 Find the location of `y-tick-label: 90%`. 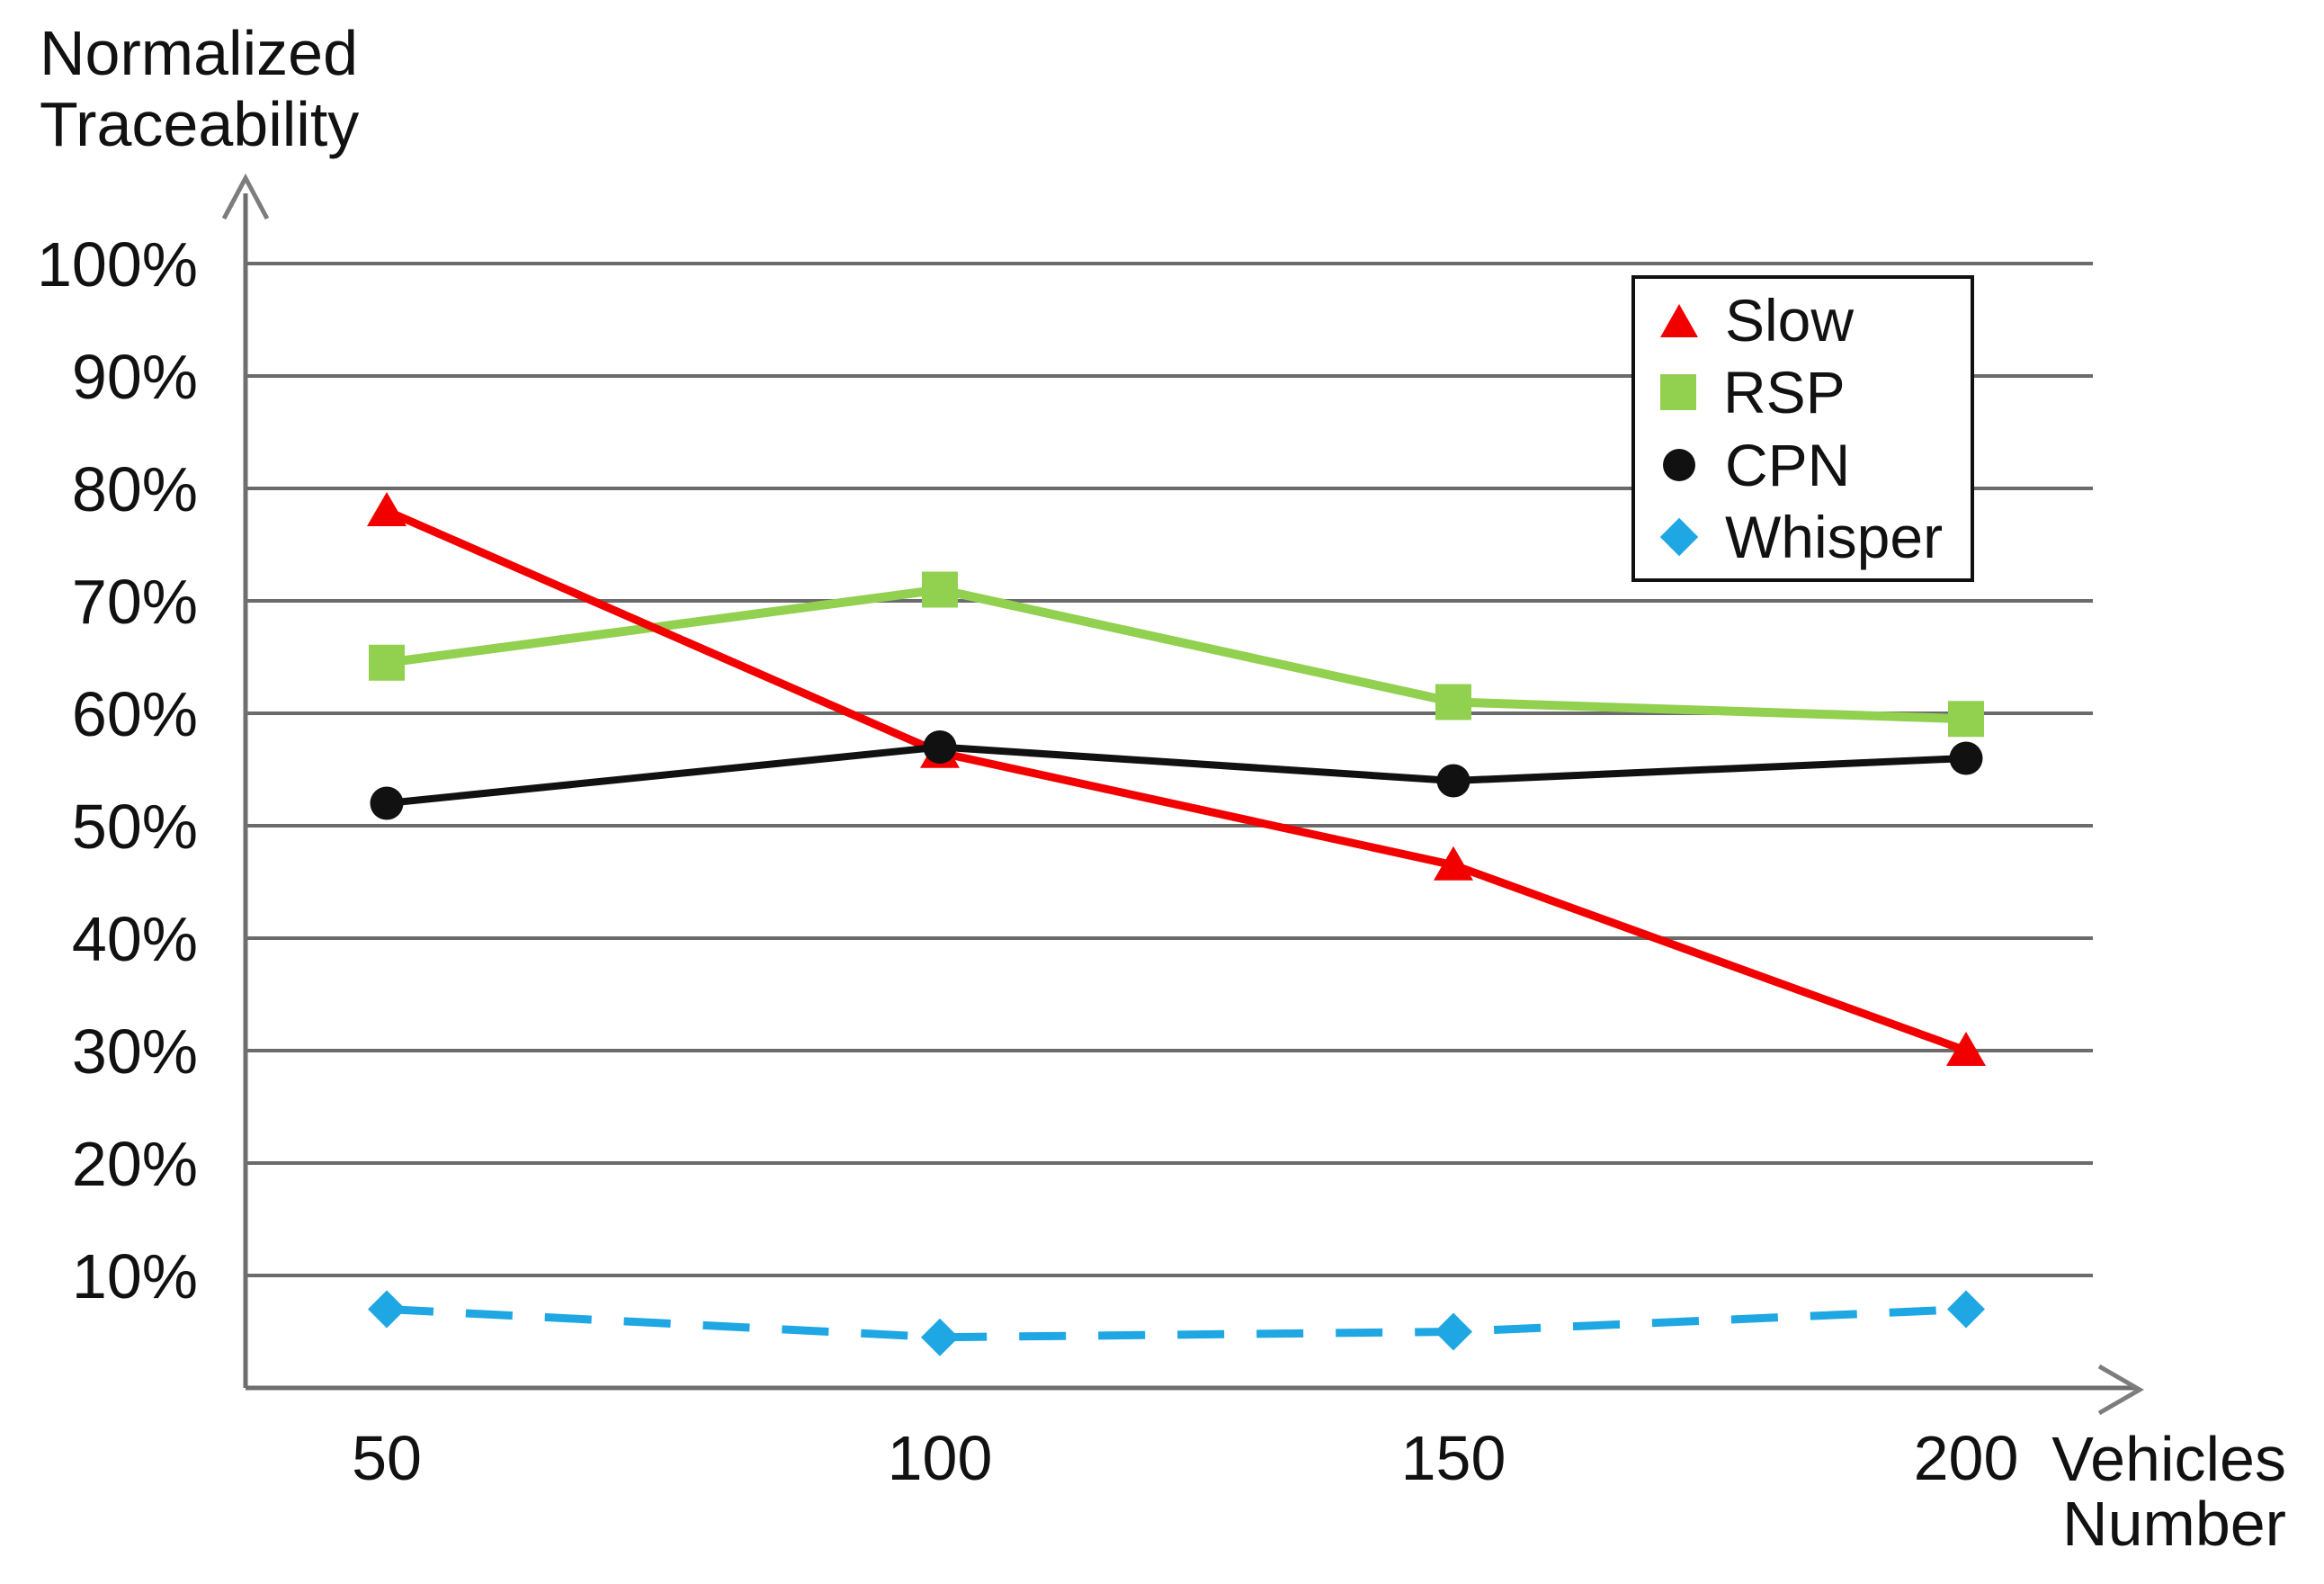

y-tick-label: 90% is located at coordinates (135, 377).